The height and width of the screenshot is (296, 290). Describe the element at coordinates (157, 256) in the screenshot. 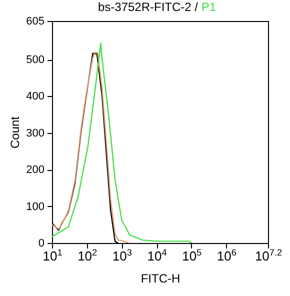

I see `x-tick-label: 10$^{4}$` at that location.